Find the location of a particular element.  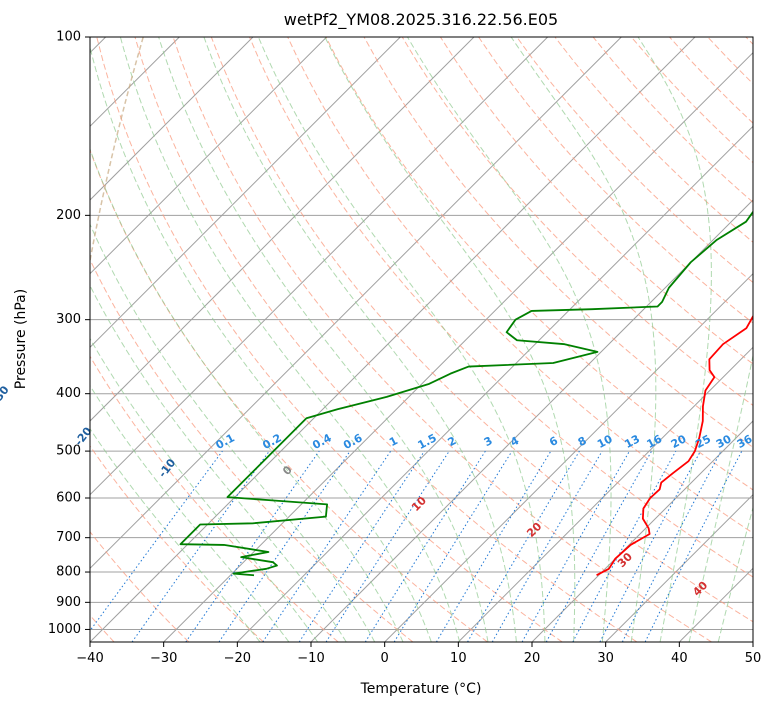

y-tick-label: 800 is located at coordinates (68, 572).